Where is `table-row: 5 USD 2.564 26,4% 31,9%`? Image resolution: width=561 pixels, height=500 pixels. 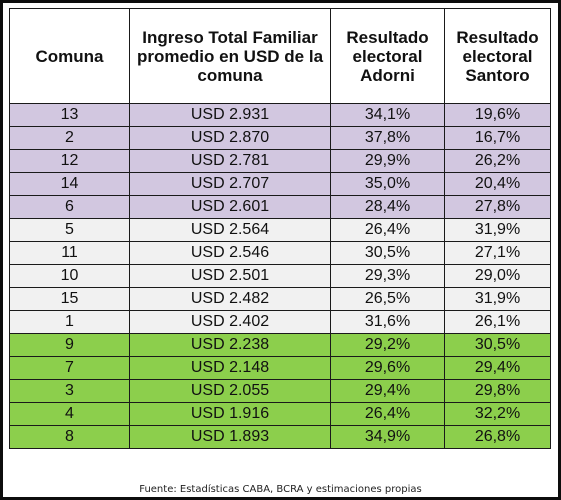
table-row: 5 USD 2.564 26,4% 31,9% is located at coordinates (280, 230).